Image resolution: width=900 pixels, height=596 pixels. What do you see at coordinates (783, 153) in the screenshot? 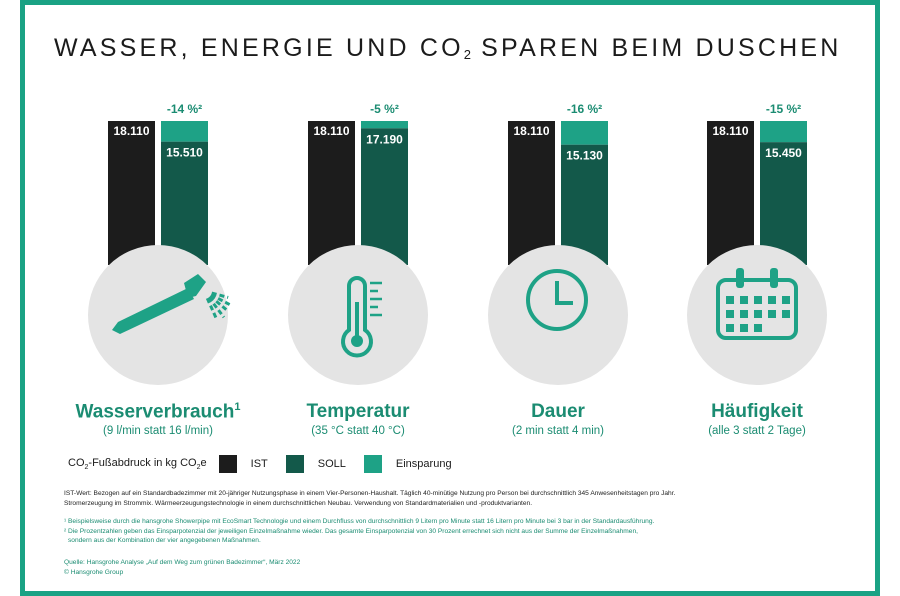
I see `value-label-soll: 15.450` at bounding box center [783, 153].